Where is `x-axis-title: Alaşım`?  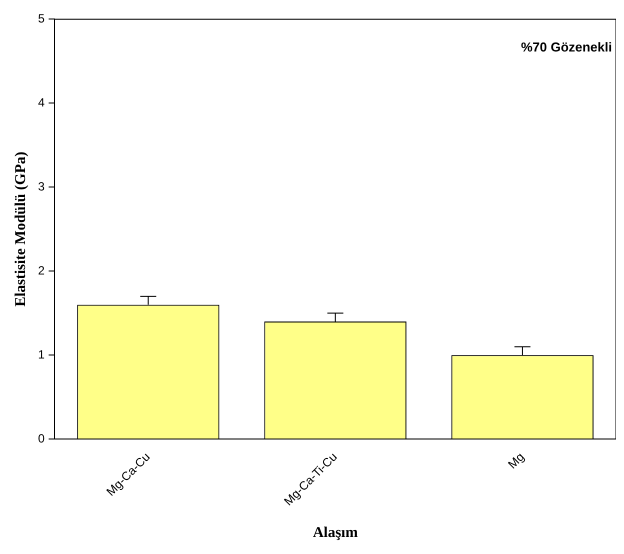
x-axis-title: Alaşım is located at coordinates (335, 532).